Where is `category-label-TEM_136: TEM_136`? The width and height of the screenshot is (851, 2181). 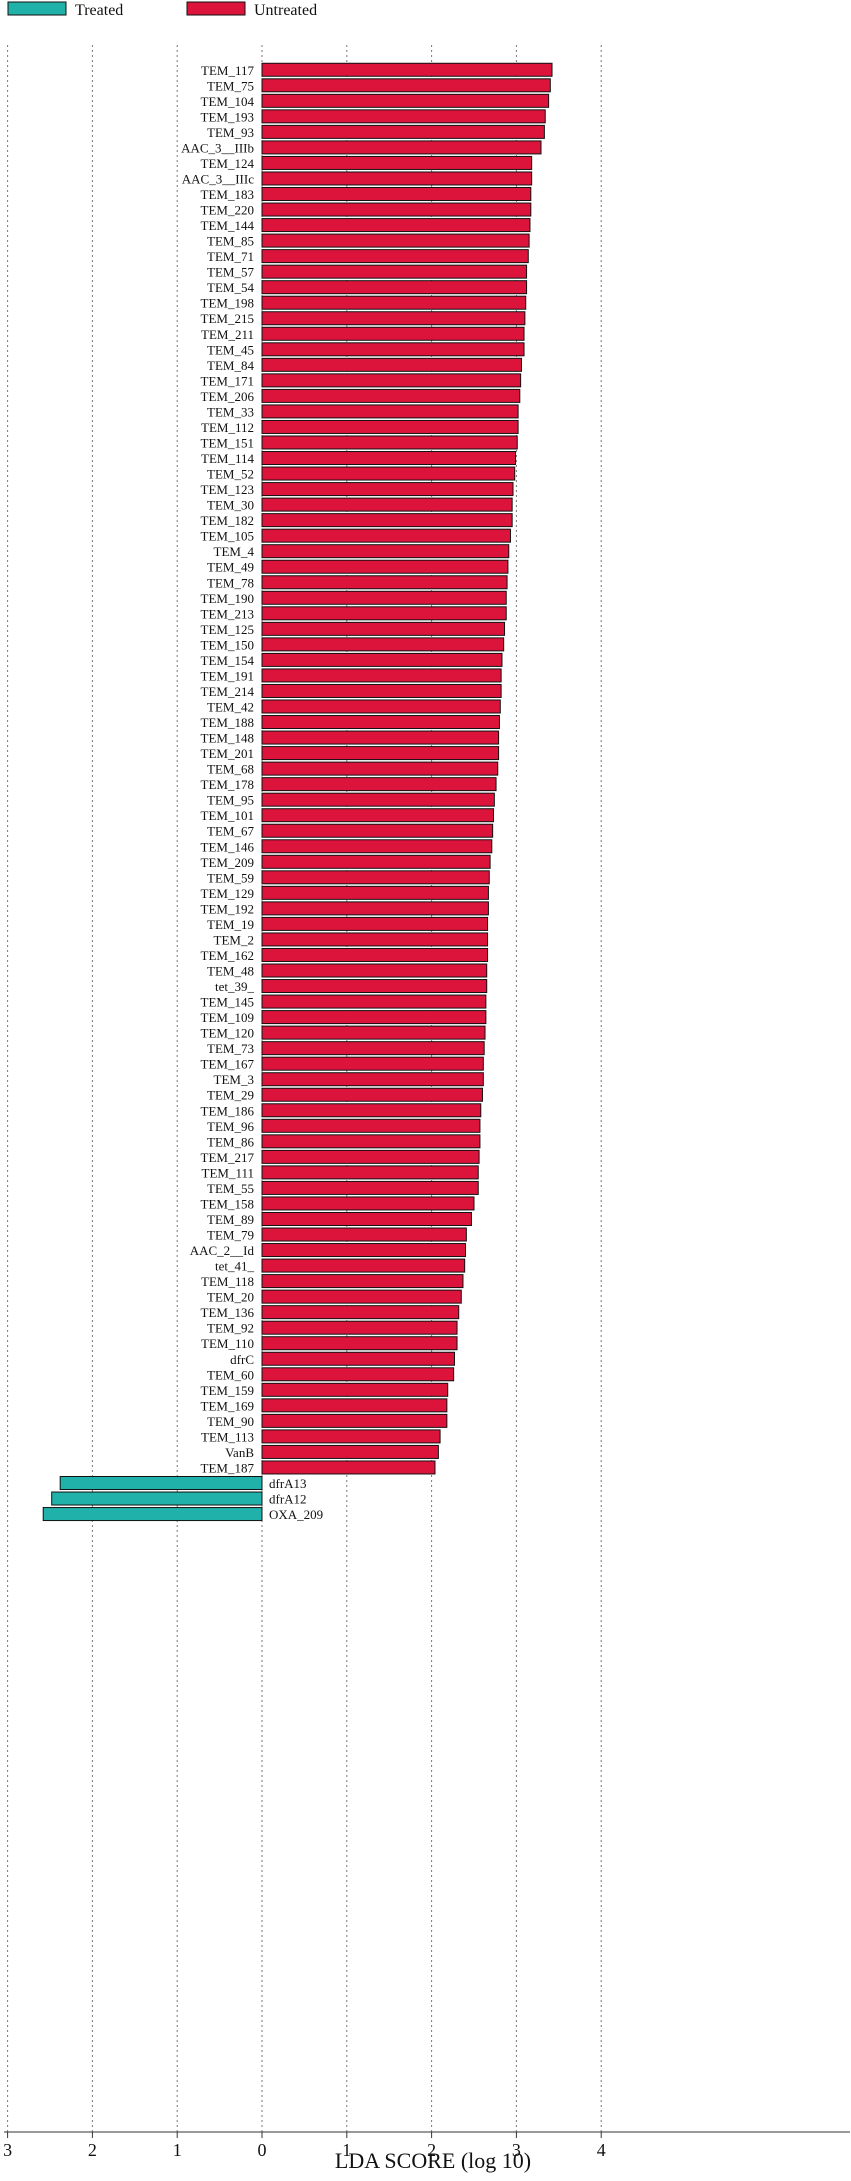 category-label-TEM_136: TEM_136 is located at coordinates (228, 1312).